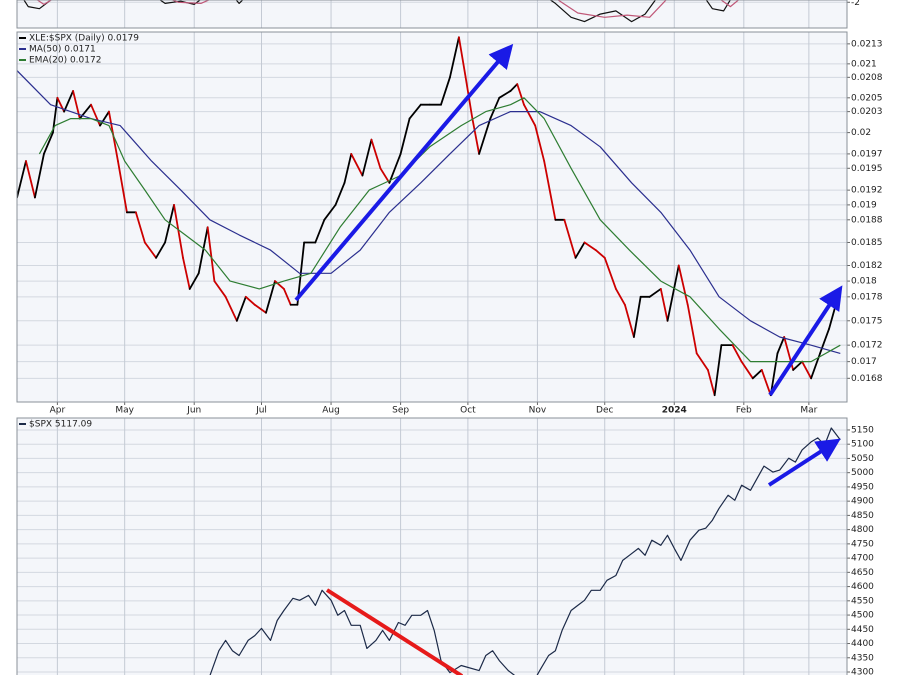 This screenshot has width=900, height=675. I want to click on y-tick-label: 4650, so click(862, 573).